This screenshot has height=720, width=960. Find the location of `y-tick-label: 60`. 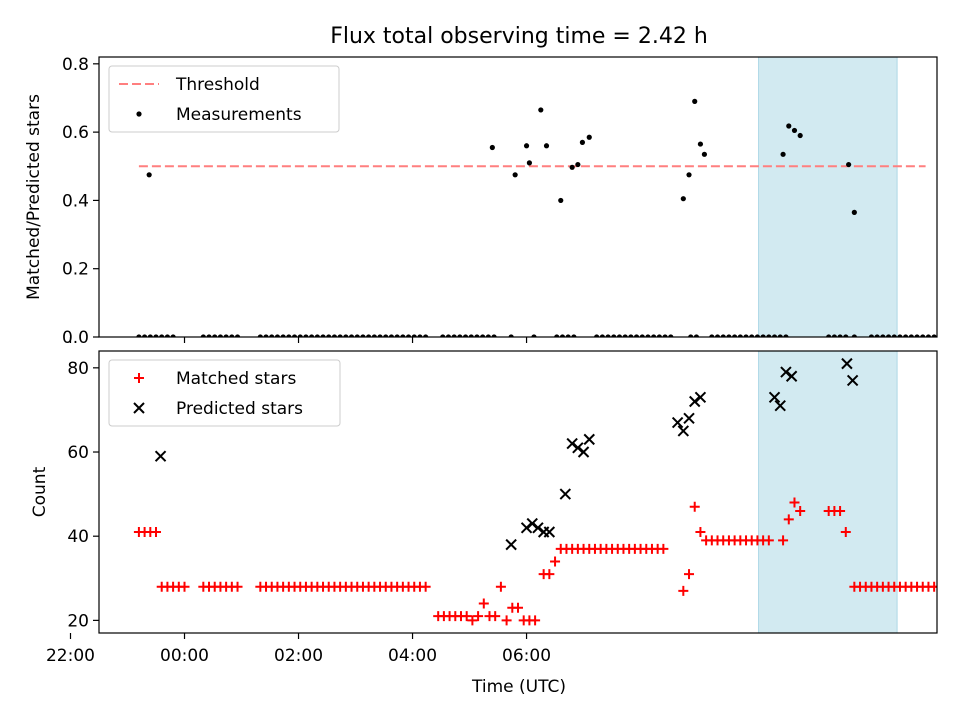

y-tick-label: 60 is located at coordinates (78, 453).